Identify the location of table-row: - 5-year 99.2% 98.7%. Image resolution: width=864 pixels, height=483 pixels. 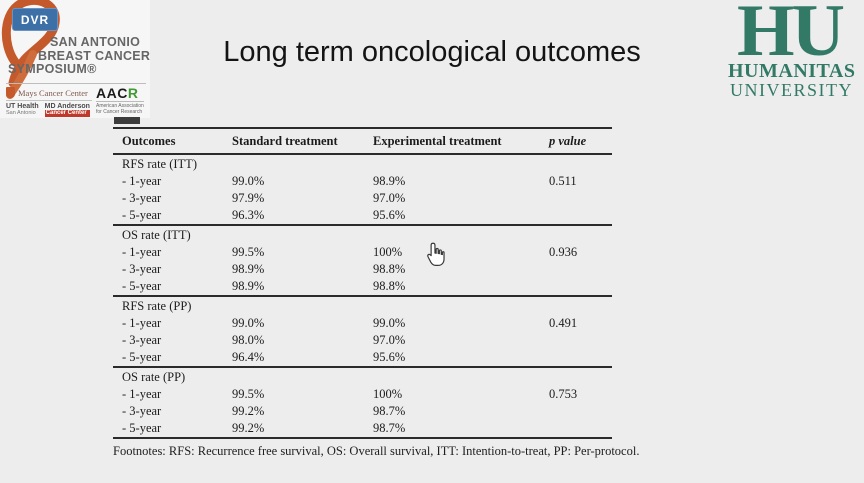
(264, 428).